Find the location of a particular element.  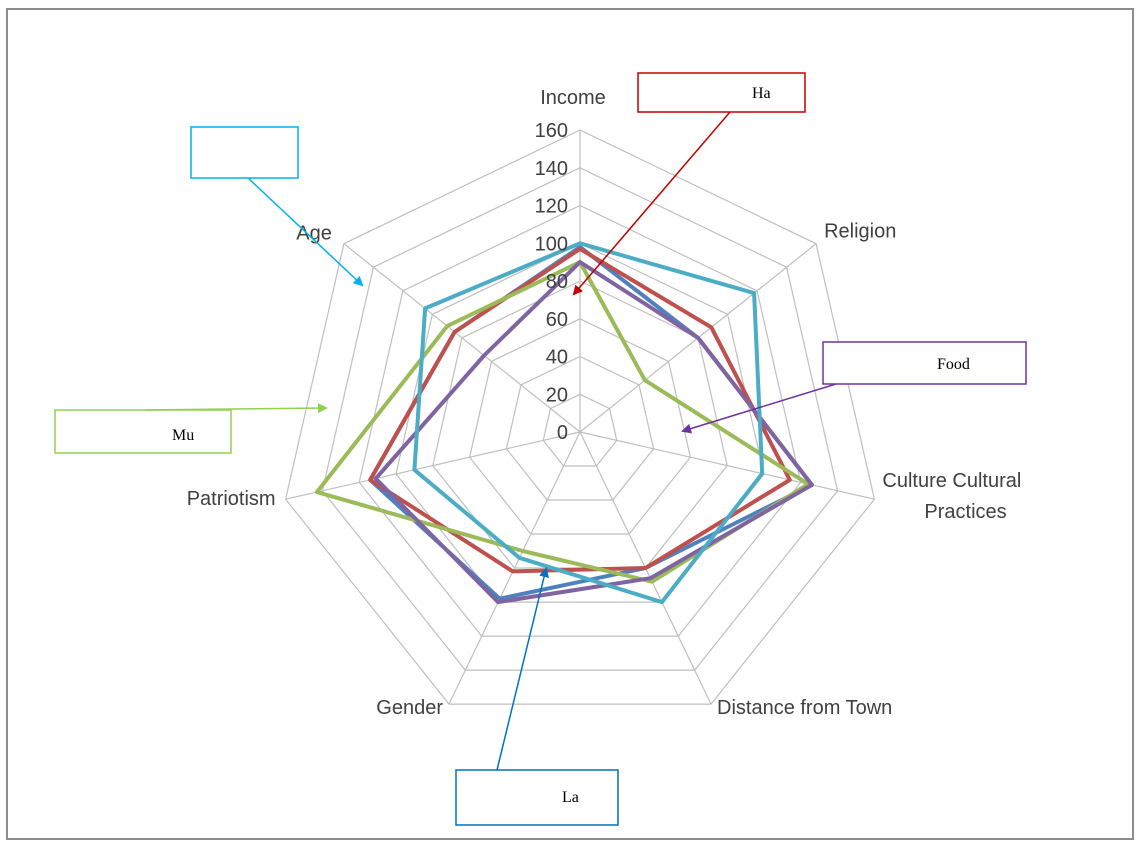

tick-label: 60 is located at coordinates (557, 320).